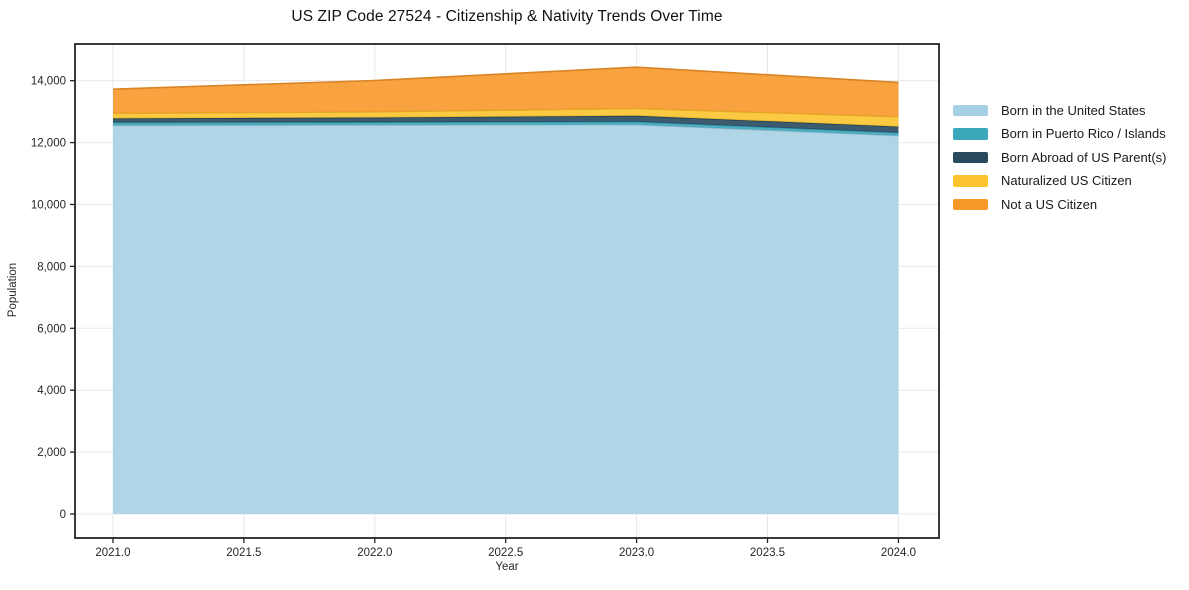  I want to click on legend-item: Born in Puerto Rico / Islands, so click(1059, 134).